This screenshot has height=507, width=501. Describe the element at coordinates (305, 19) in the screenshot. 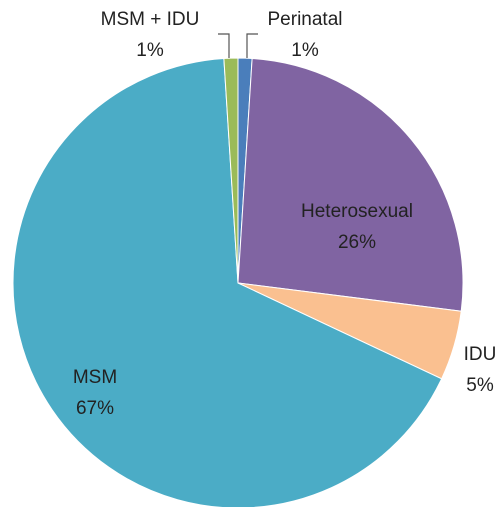

I see `slice-label: Perinatal` at that location.